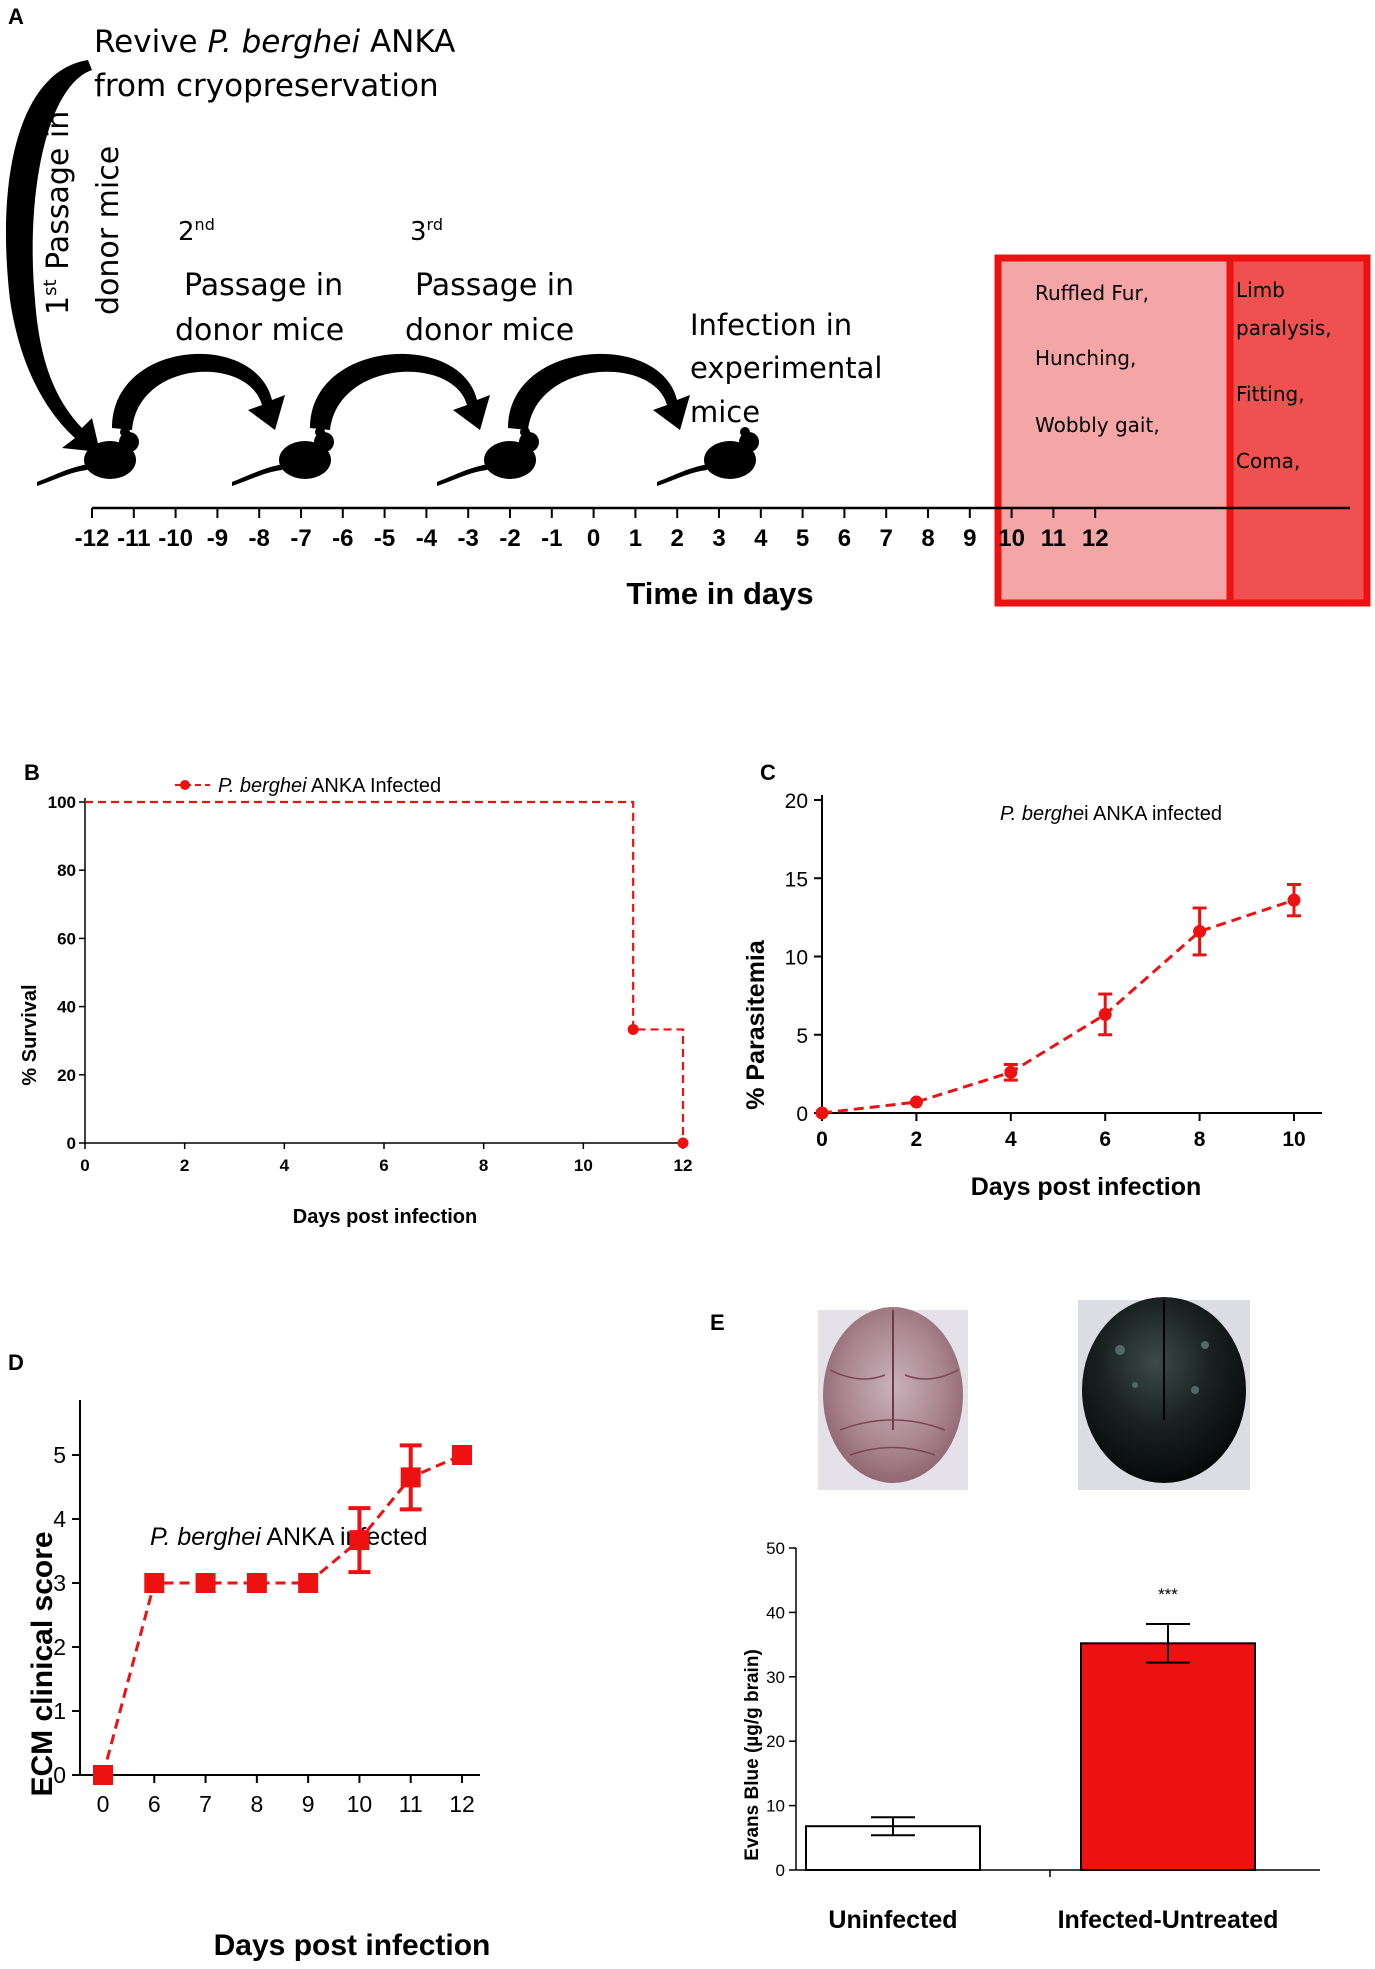 The width and height of the screenshot is (1375, 1969). Describe the element at coordinates (282, 1614) in the screenshot. I see `ecm-series-line` at that location.